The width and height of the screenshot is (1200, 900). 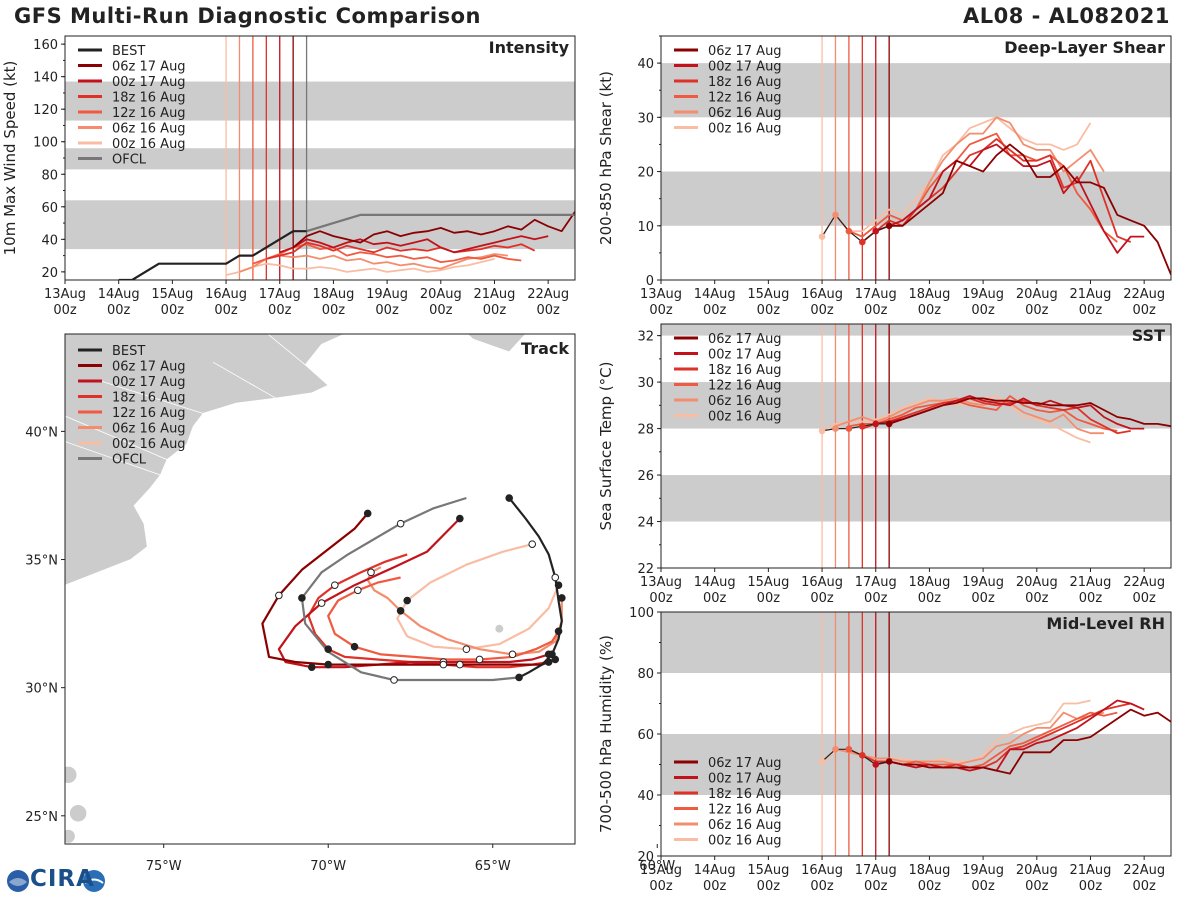 What do you see at coordinates (768, 870) in the screenshot?
I see `rh-xtick-label-date: 15Aug` at bounding box center [768, 870].